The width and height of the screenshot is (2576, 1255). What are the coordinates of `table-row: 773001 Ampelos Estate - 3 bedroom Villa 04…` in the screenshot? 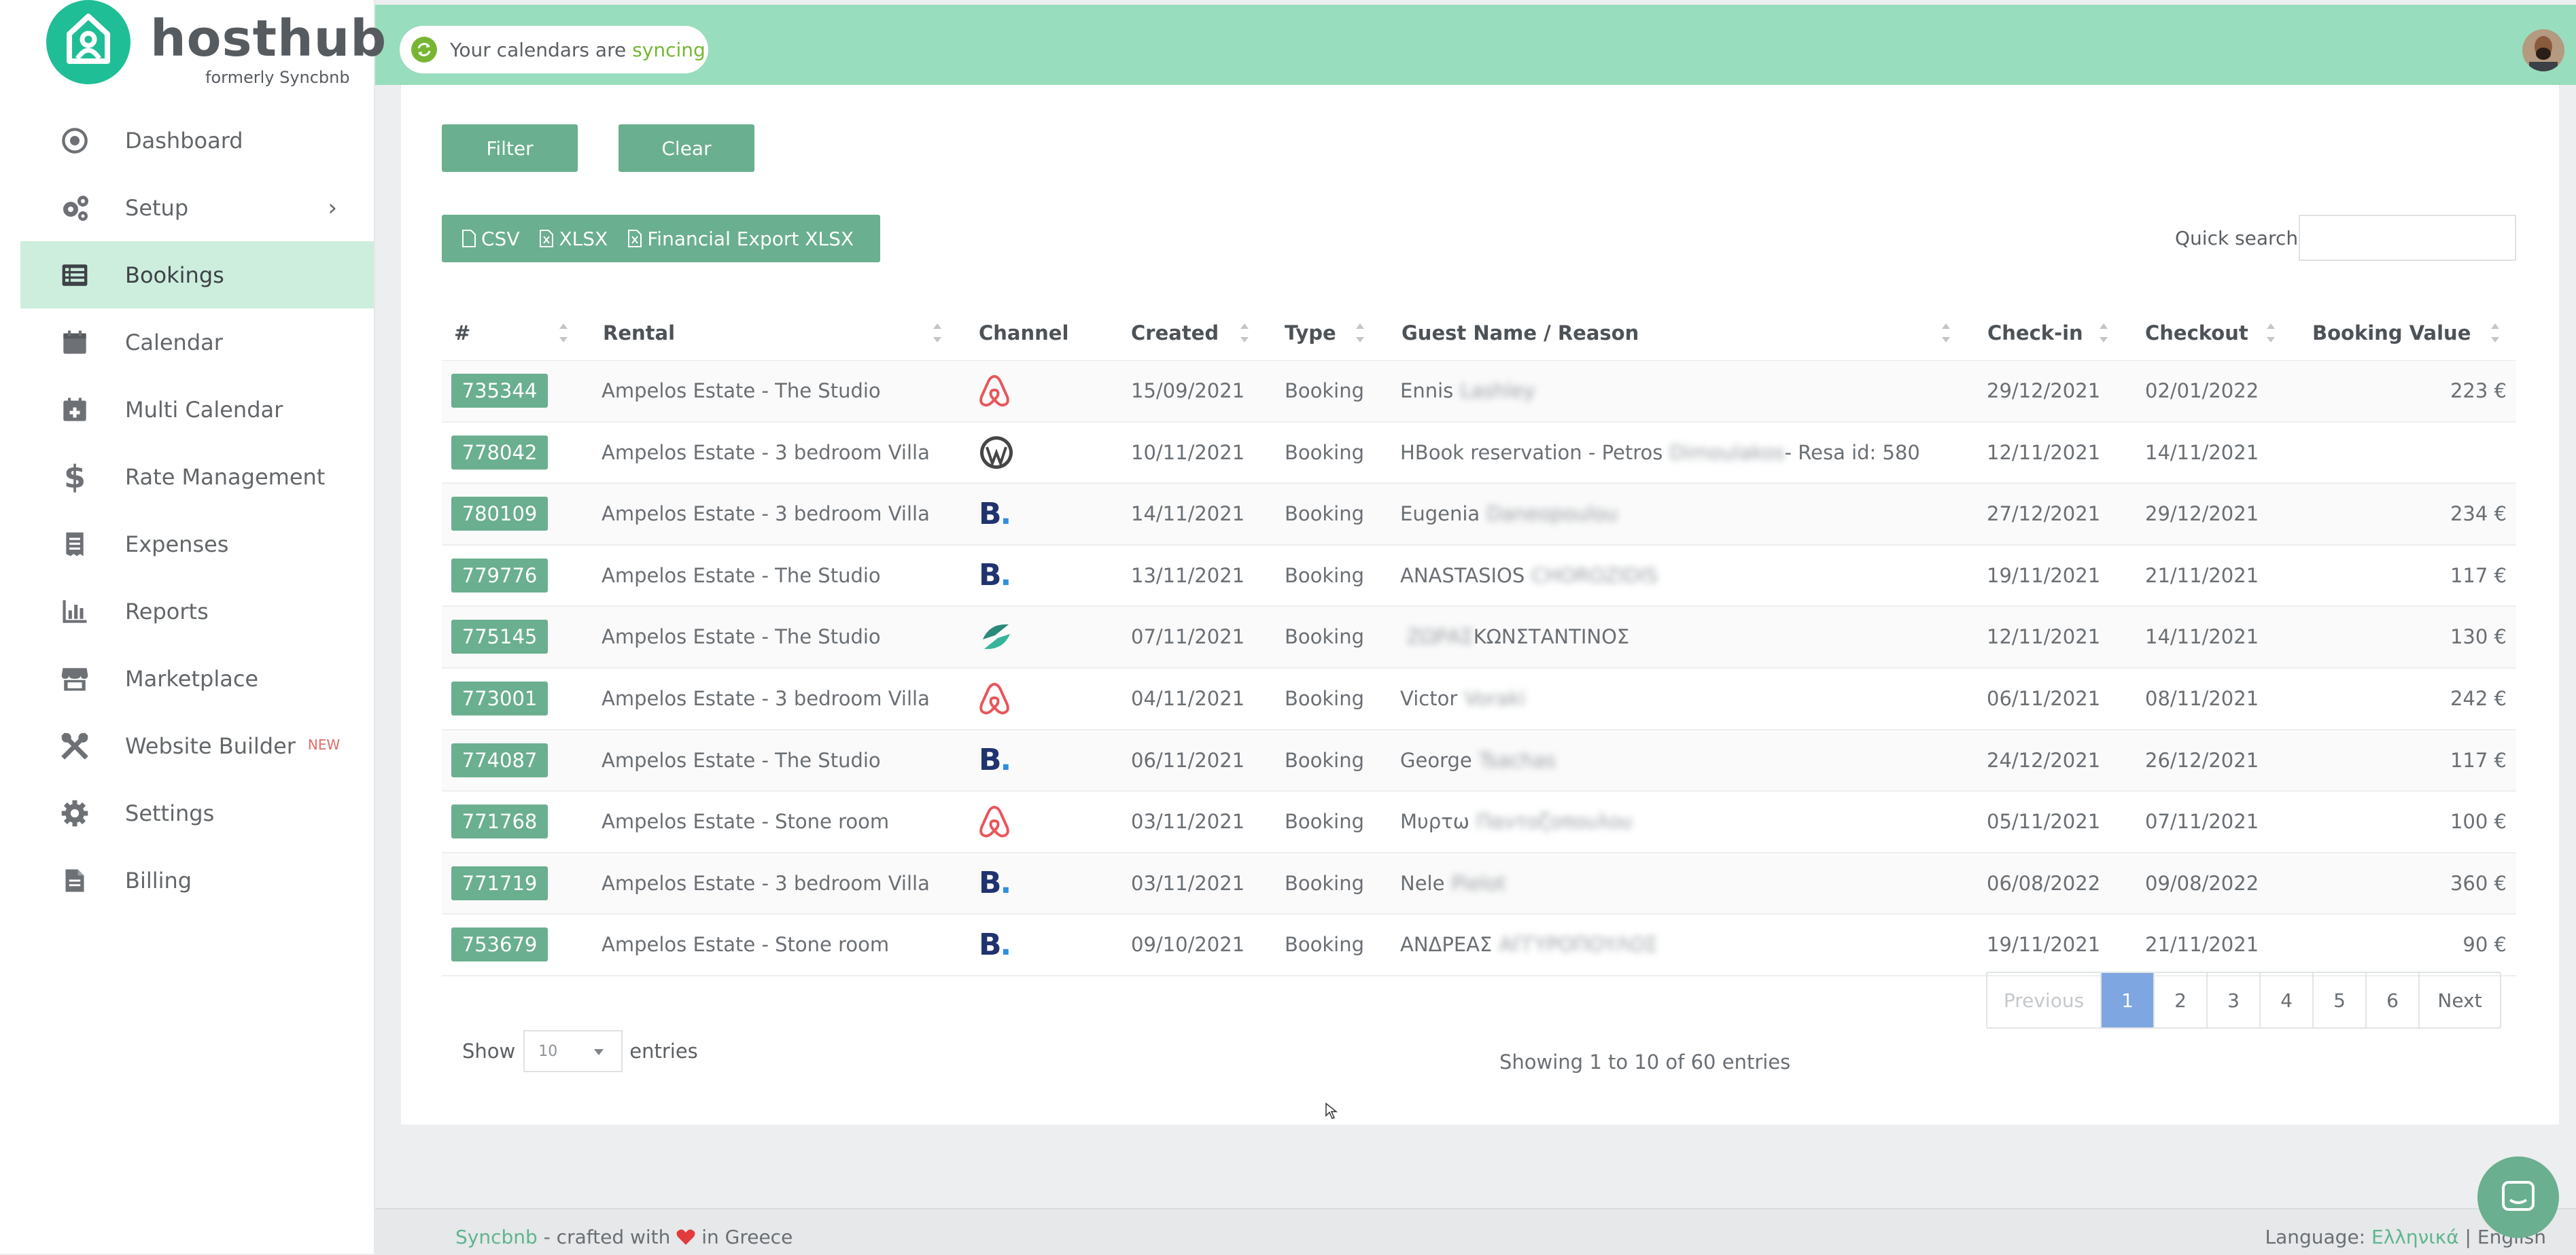 It's located at (1479, 699).